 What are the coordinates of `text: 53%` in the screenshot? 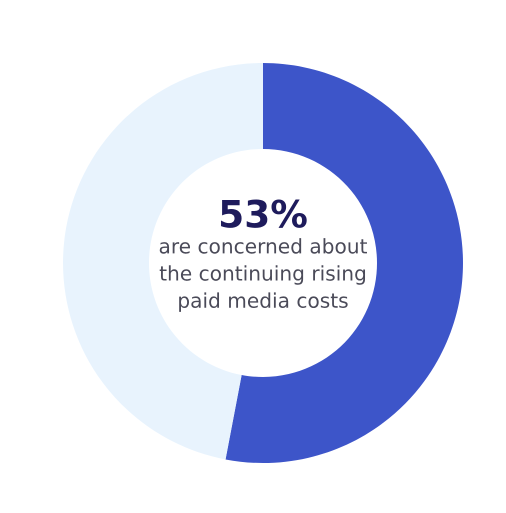 It's located at (264, 214).